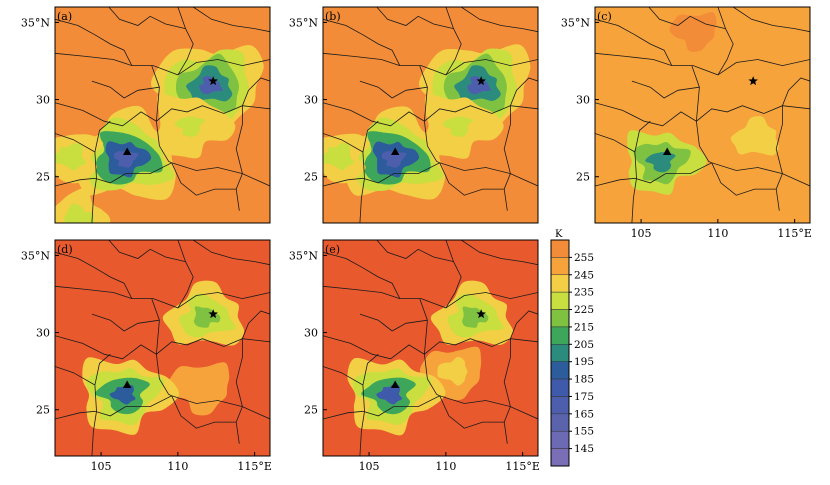 The height and width of the screenshot is (485, 830). I want to click on panel-d: (d) 35°N 30 25 105 110 115°E, so click(146, 356).